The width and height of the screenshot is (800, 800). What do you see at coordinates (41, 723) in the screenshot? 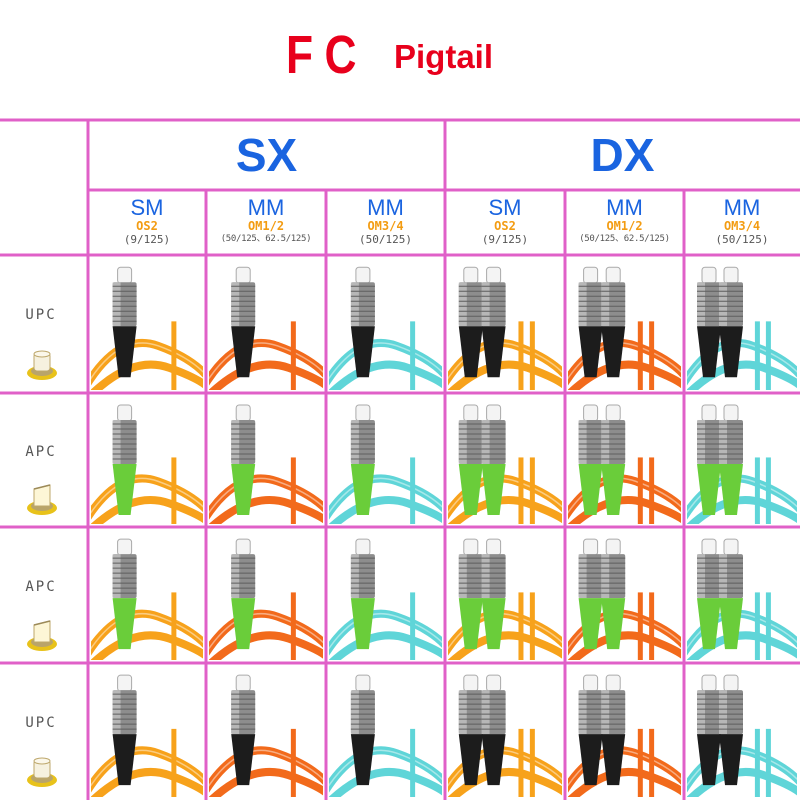
I see `row-label-4: UPC` at bounding box center [41, 723].